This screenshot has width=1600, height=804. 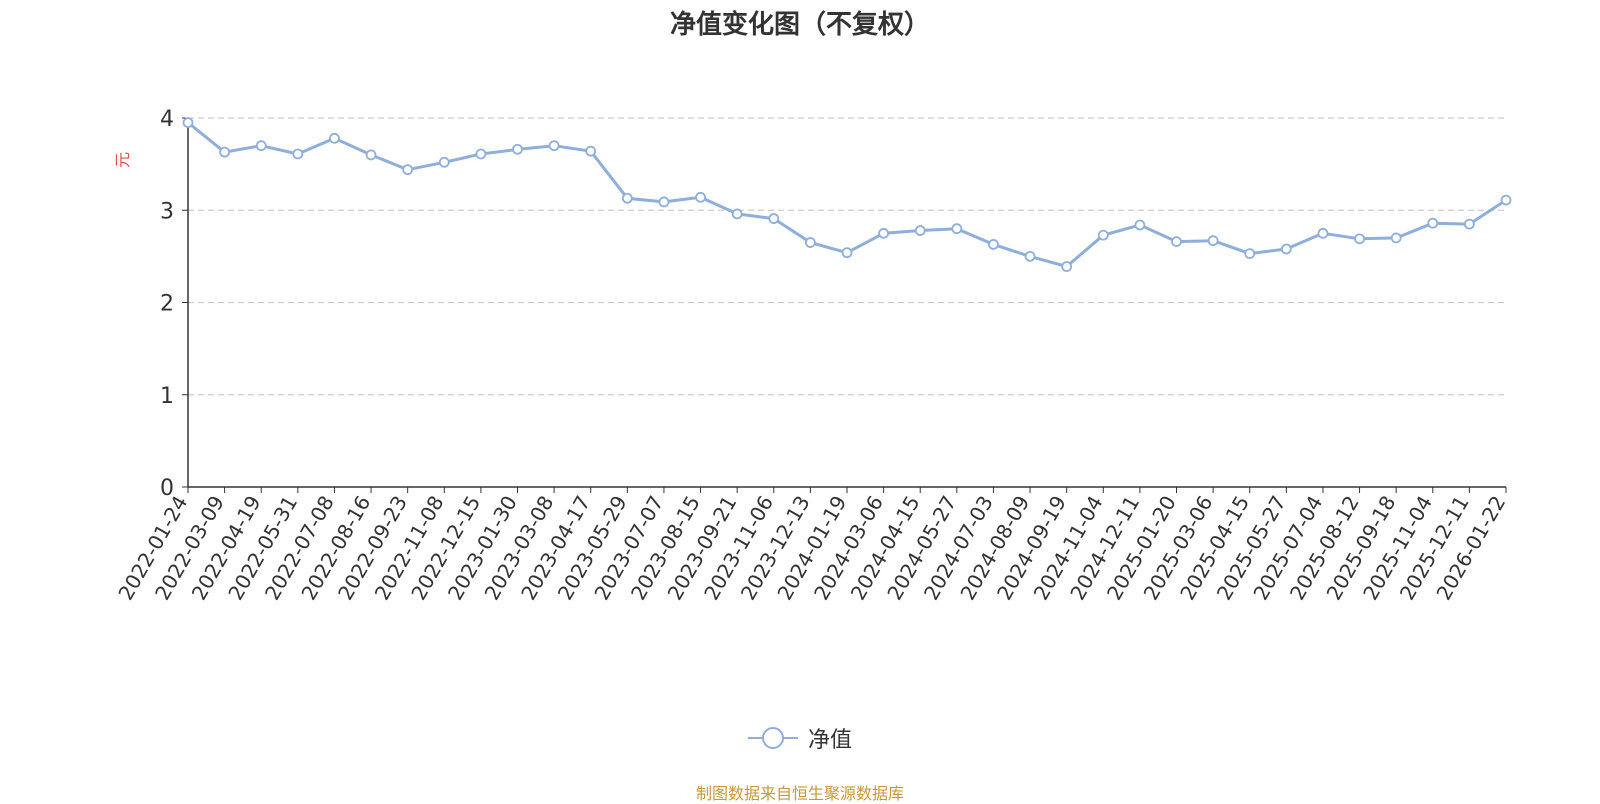 What do you see at coordinates (829, 740) in the screenshot?
I see `legend-label: 净值` at bounding box center [829, 740].